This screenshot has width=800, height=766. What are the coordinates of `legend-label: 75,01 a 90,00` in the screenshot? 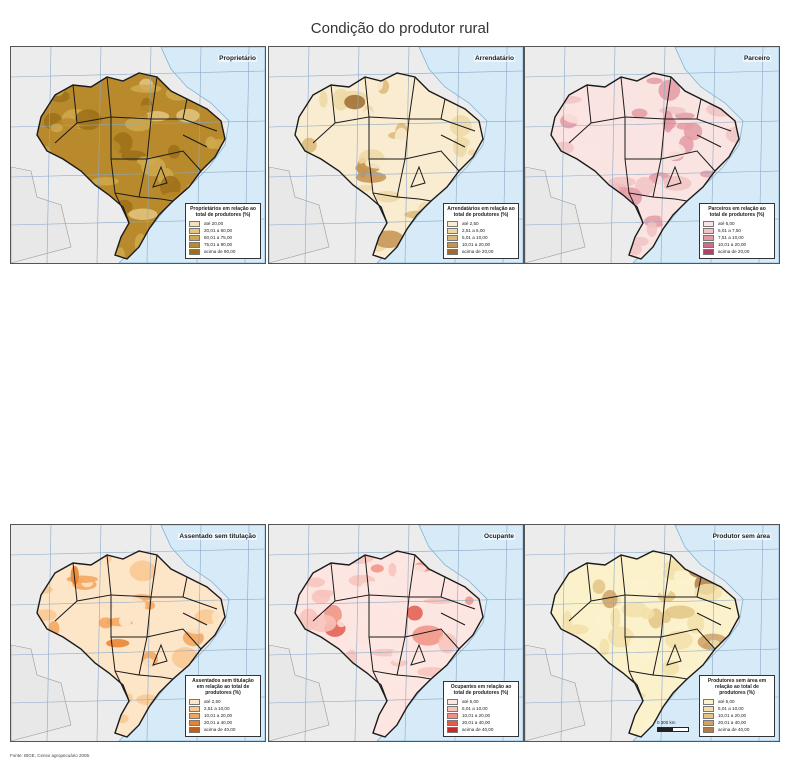 It's located at (218, 244).